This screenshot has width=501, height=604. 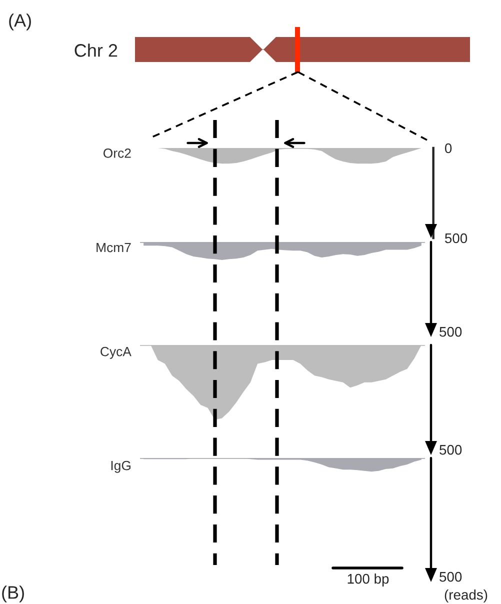 What do you see at coordinates (116, 352) in the screenshot?
I see `series-label: CycA` at bounding box center [116, 352].